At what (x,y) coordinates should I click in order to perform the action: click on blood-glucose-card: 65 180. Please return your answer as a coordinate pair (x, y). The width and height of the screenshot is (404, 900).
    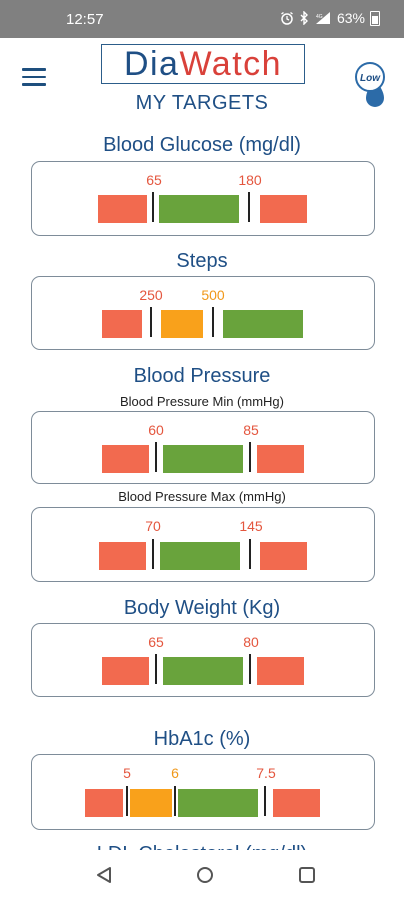
    Looking at the image, I should click on (203, 198).